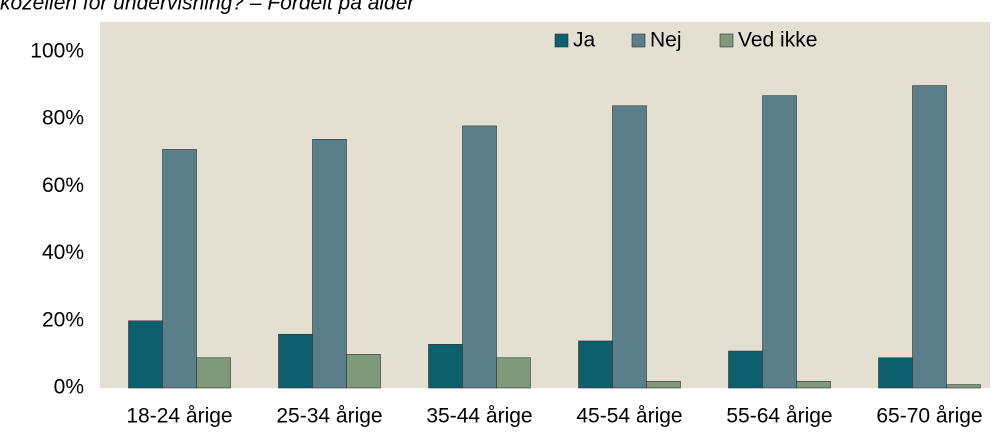  I want to click on y-tick-label: 60%, so click(63, 185).